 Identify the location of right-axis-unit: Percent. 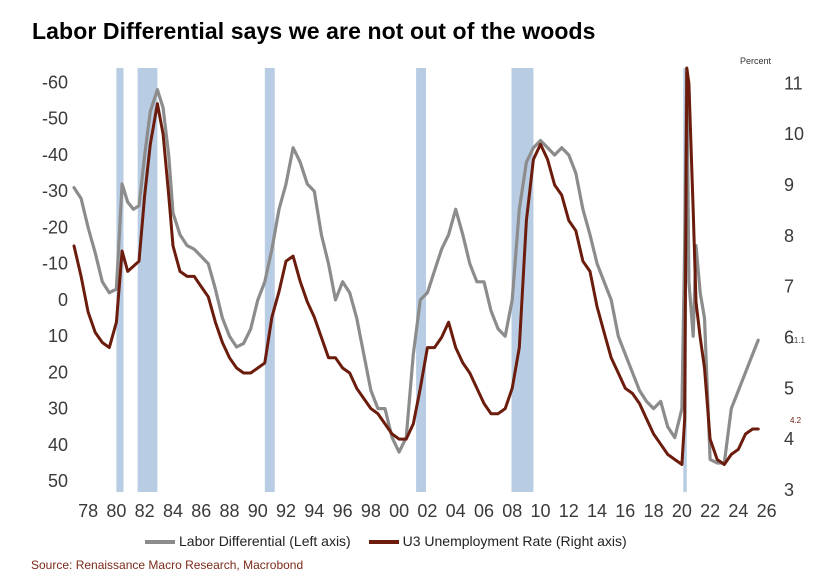
(756, 61).